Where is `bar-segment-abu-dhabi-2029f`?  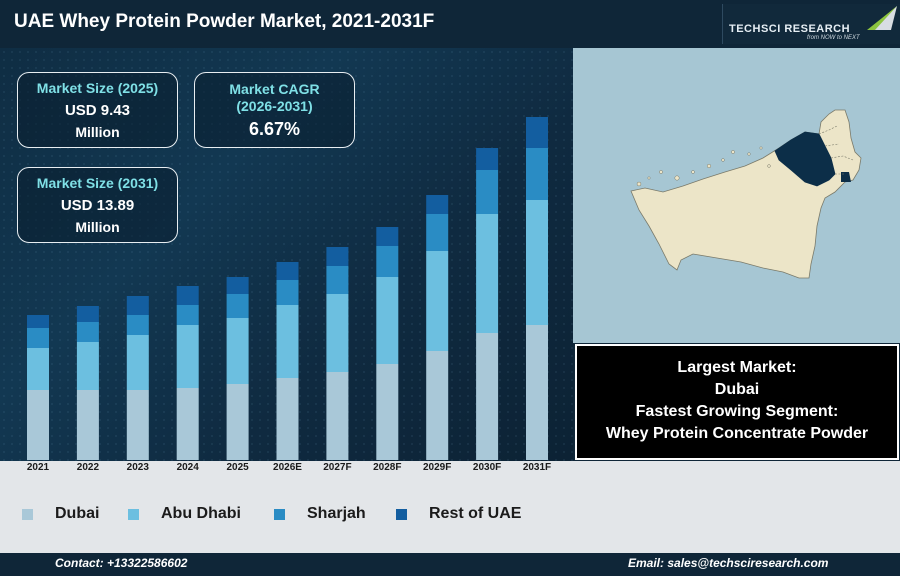
bar-segment-abu-dhabi-2029f is located at coordinates (437, 301).